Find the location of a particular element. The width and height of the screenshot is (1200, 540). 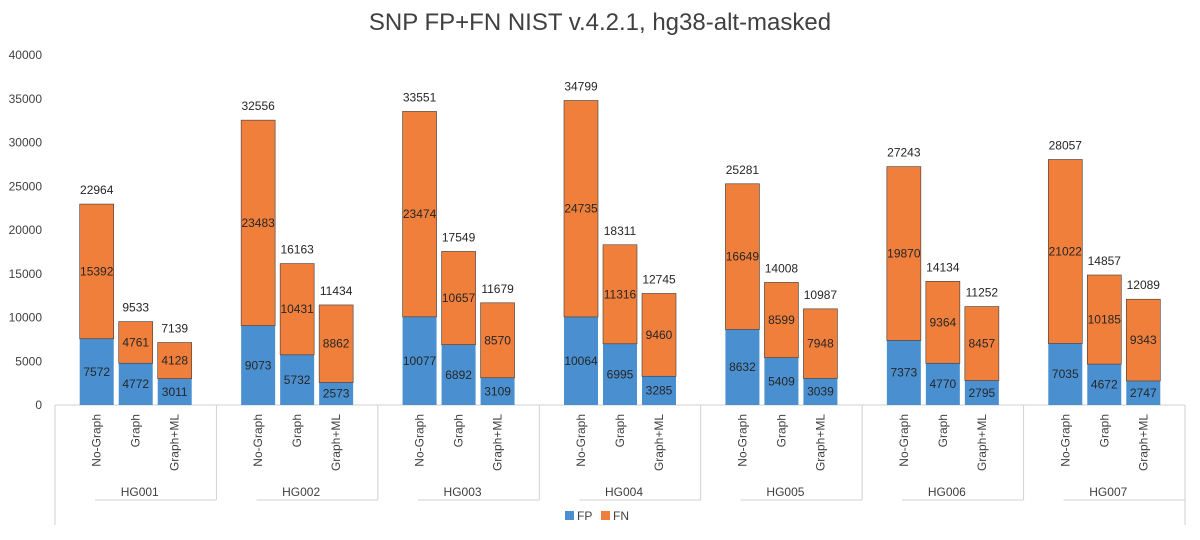

data-label-fn: 19870 is located at coordinates (904, 254).